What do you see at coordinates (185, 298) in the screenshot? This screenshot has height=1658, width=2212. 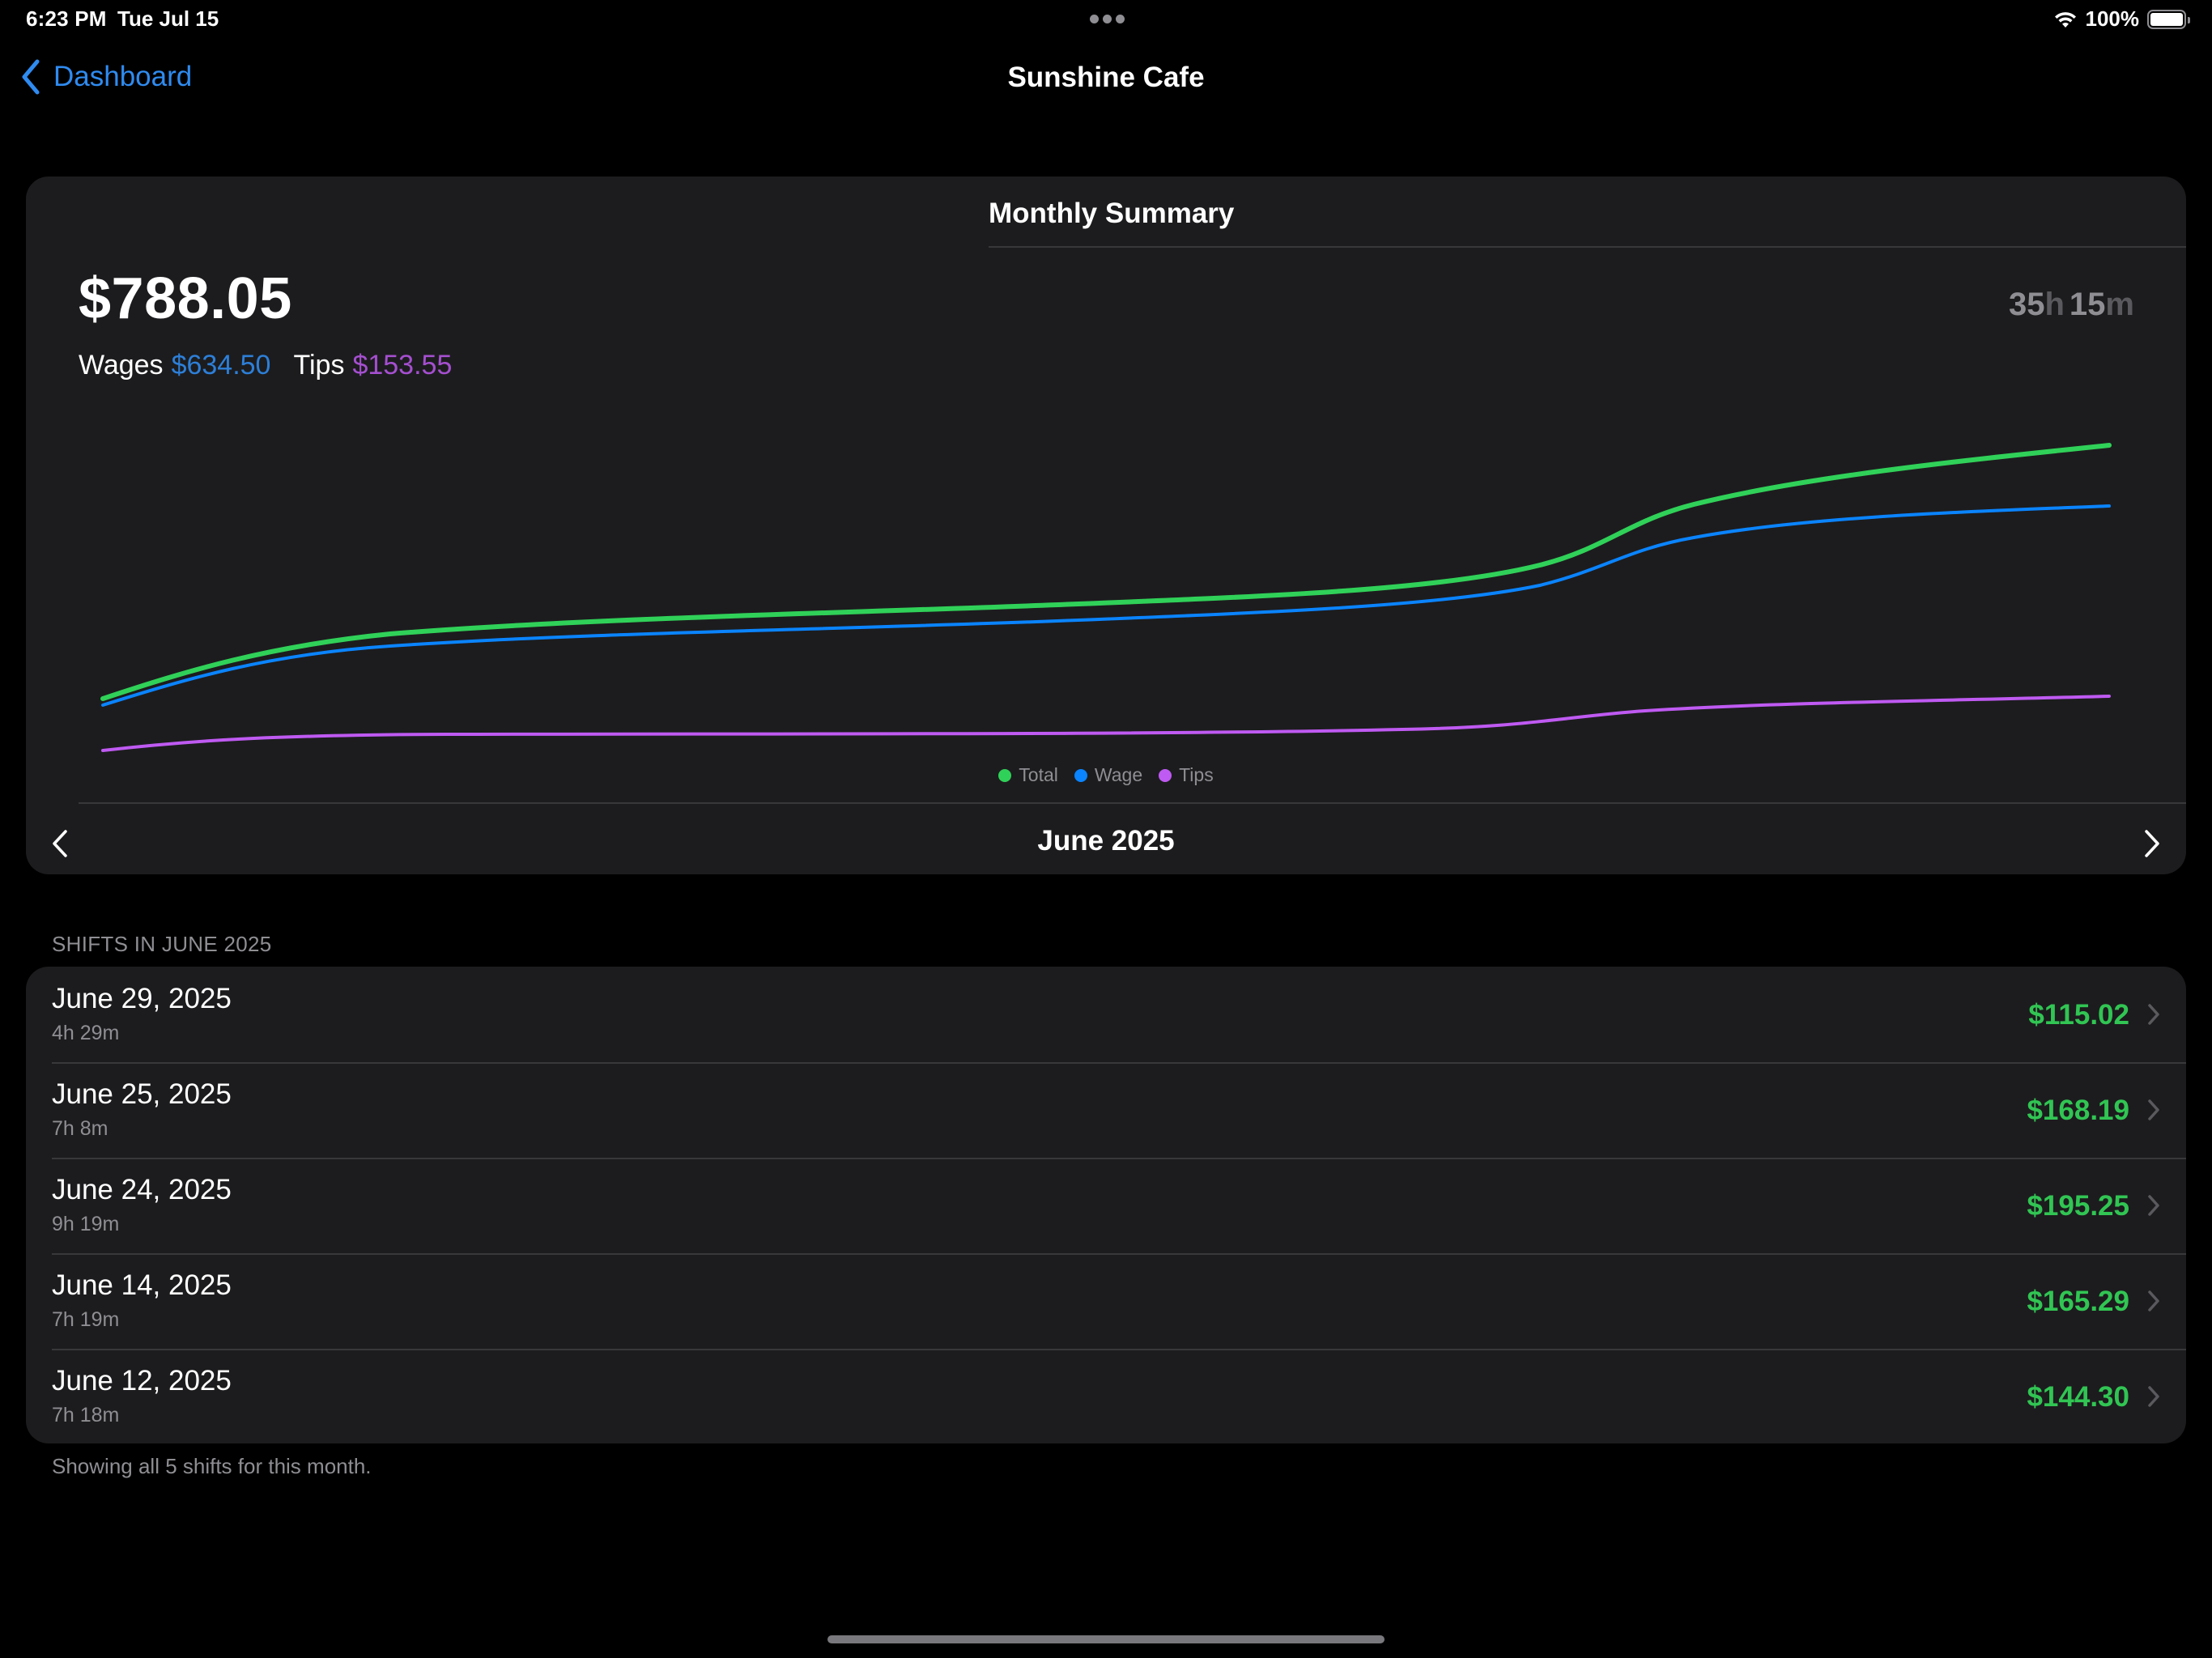 I see `total-earnings: $788.05` at bounding box center [185, 298].